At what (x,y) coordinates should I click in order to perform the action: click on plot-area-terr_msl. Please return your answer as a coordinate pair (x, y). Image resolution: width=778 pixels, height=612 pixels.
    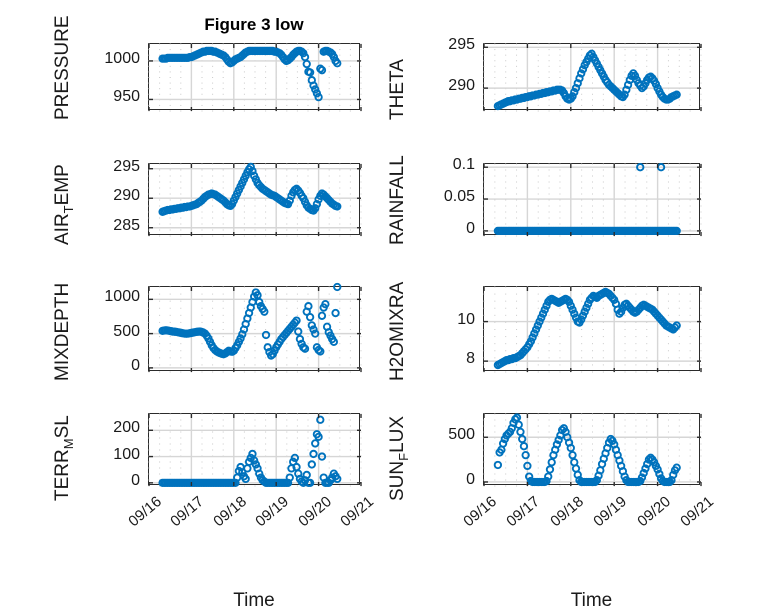
    Looking at the image, I should click on (255, 450).